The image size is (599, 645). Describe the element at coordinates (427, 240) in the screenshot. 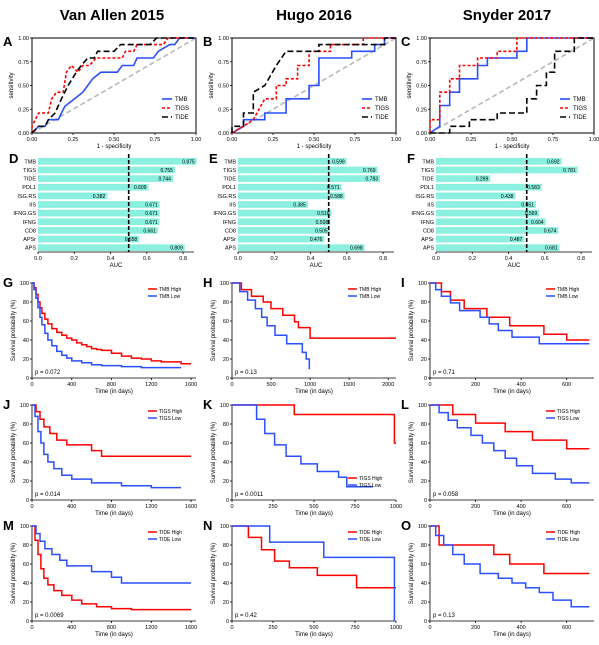

I see `category-label: APSr` at that location.